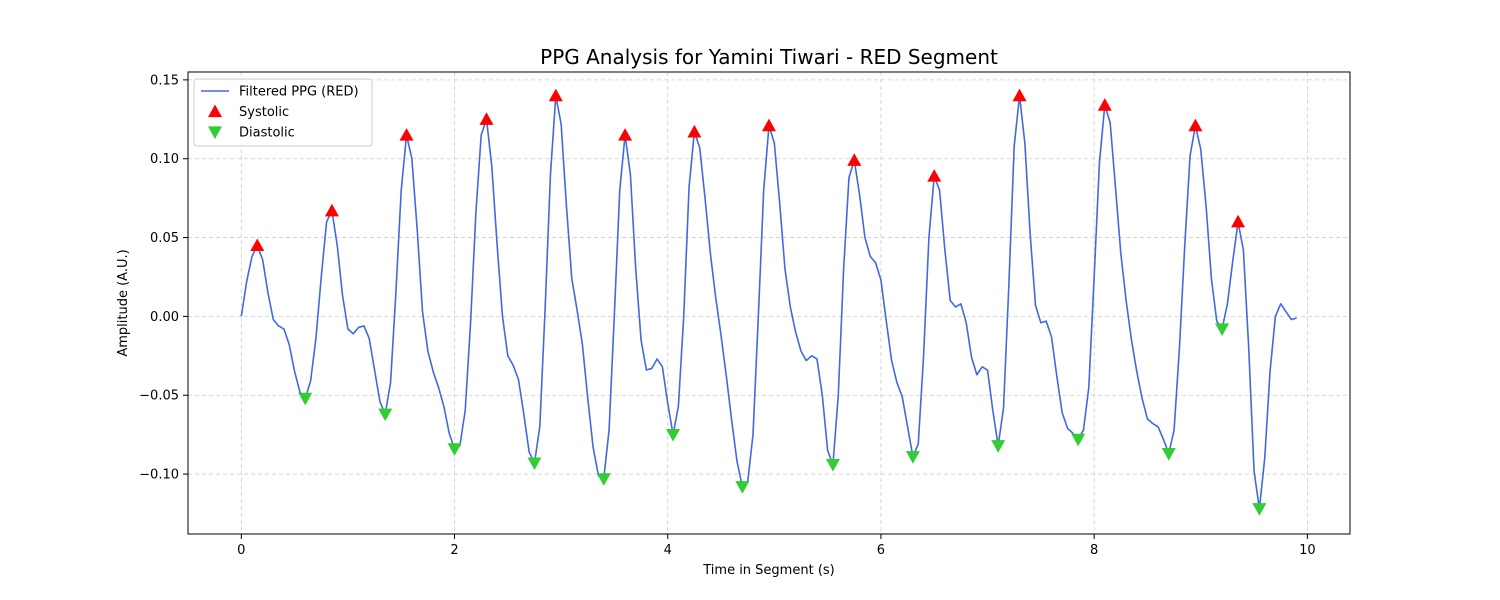 This screenshot has height=600, width=1500. What do you see at coordinates (163, 278) in the screenshot?
I see `y-axis: −0.10 −0.05 0.00 0.05 0.10 0.15` at bounding box center [163, 278].